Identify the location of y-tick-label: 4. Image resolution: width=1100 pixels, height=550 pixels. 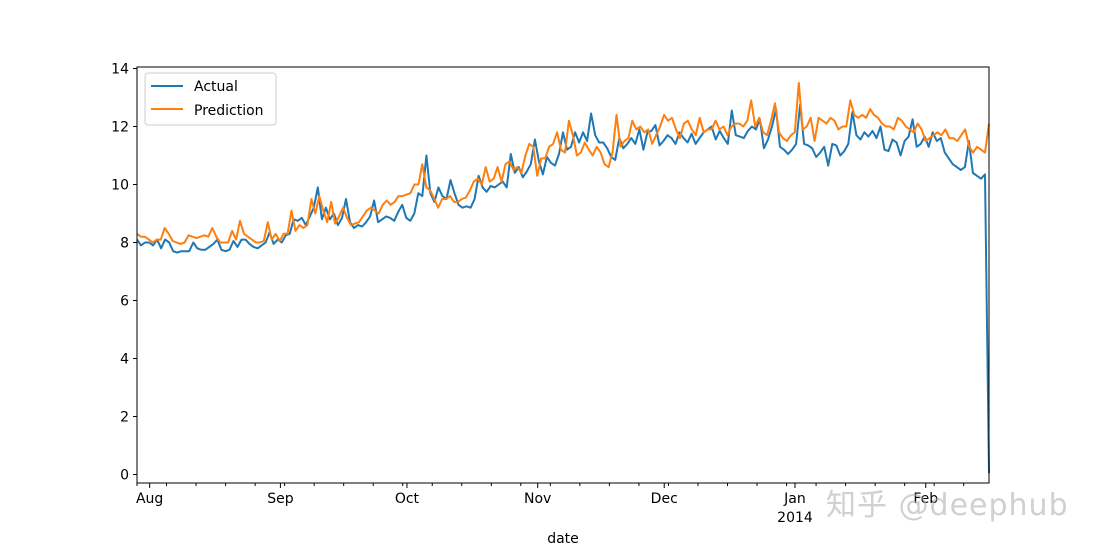
(124, 360).